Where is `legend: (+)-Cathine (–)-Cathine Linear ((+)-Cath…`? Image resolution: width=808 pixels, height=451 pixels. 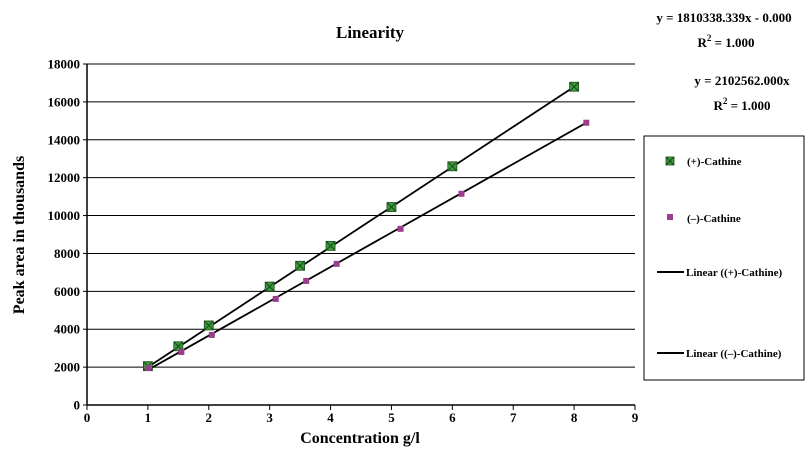
legend: (+)-Cathine (–)-Cathine Linear ((+)-Cath… is located at coordinates (724, 258).